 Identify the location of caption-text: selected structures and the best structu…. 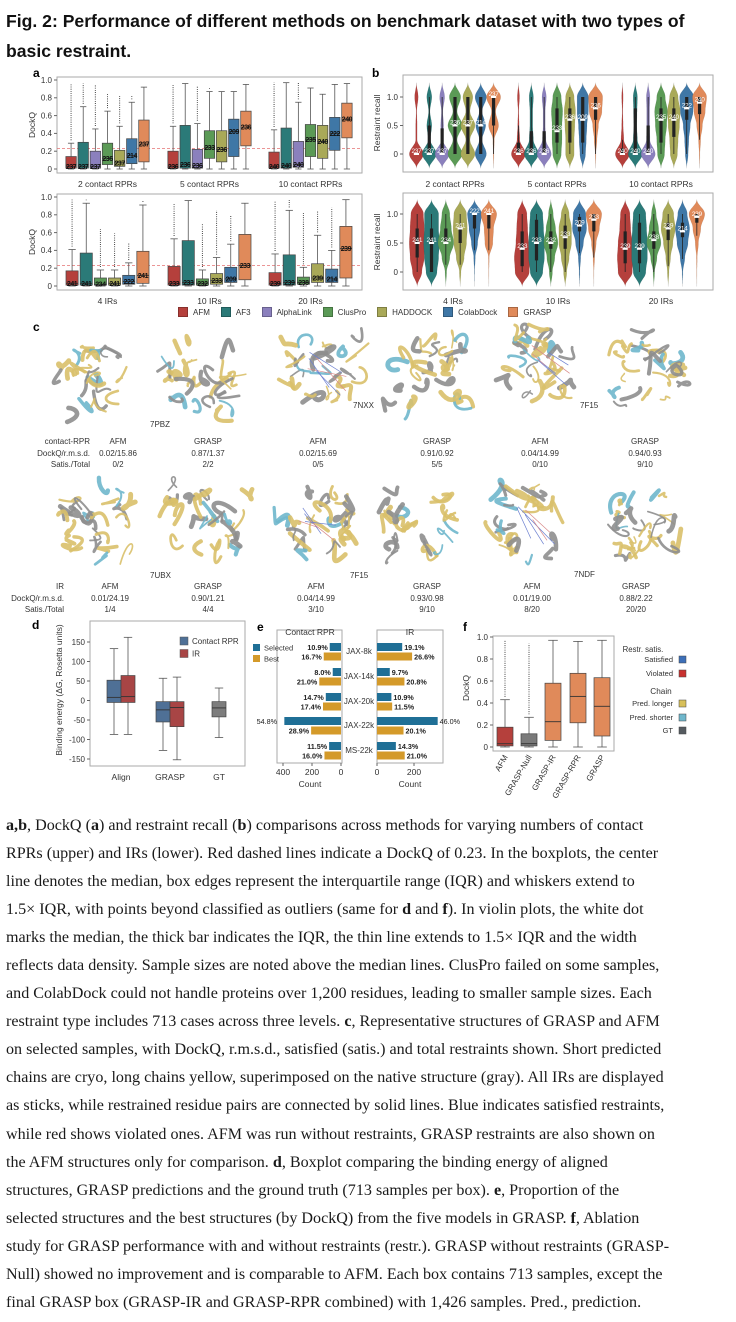
(288, 1218).